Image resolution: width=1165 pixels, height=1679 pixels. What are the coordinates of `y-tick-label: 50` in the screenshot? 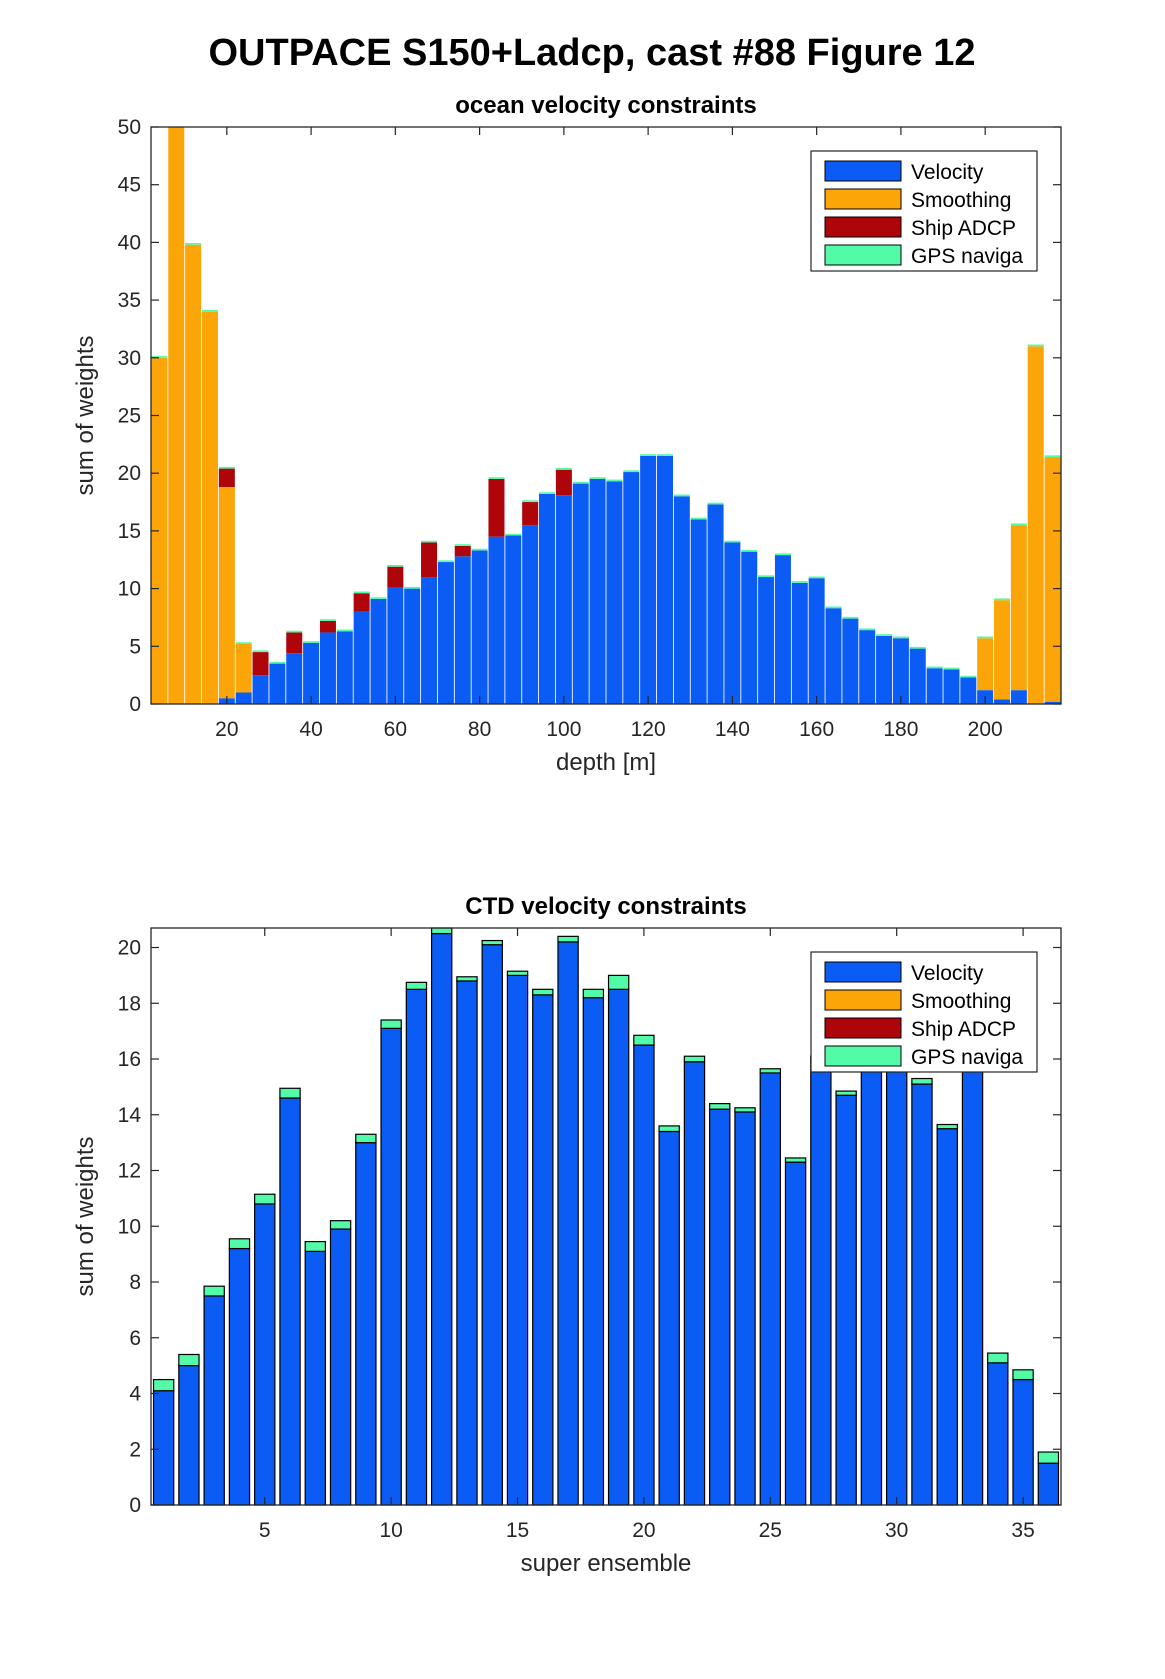 It's located at (129, 127).